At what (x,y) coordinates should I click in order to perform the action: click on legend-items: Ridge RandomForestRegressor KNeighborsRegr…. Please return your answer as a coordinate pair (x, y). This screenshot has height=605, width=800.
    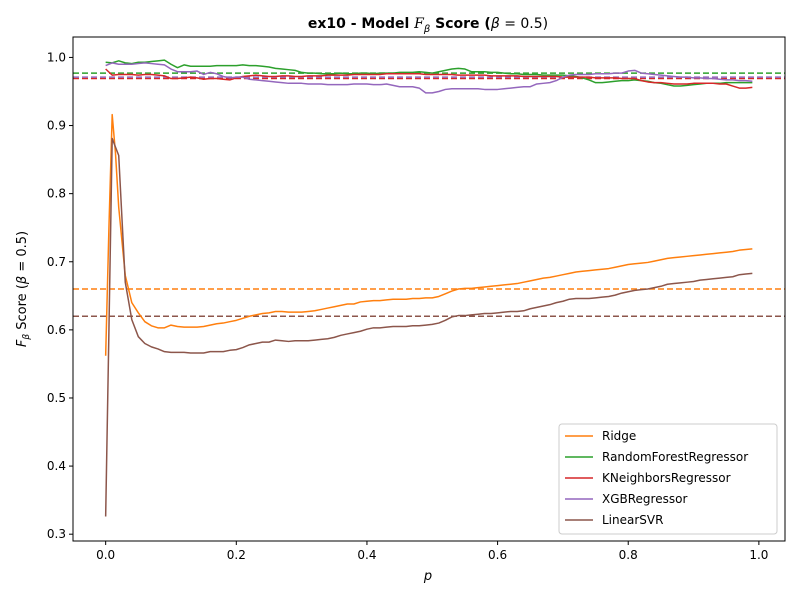
    Looking at the image, I should click on (656, 478).